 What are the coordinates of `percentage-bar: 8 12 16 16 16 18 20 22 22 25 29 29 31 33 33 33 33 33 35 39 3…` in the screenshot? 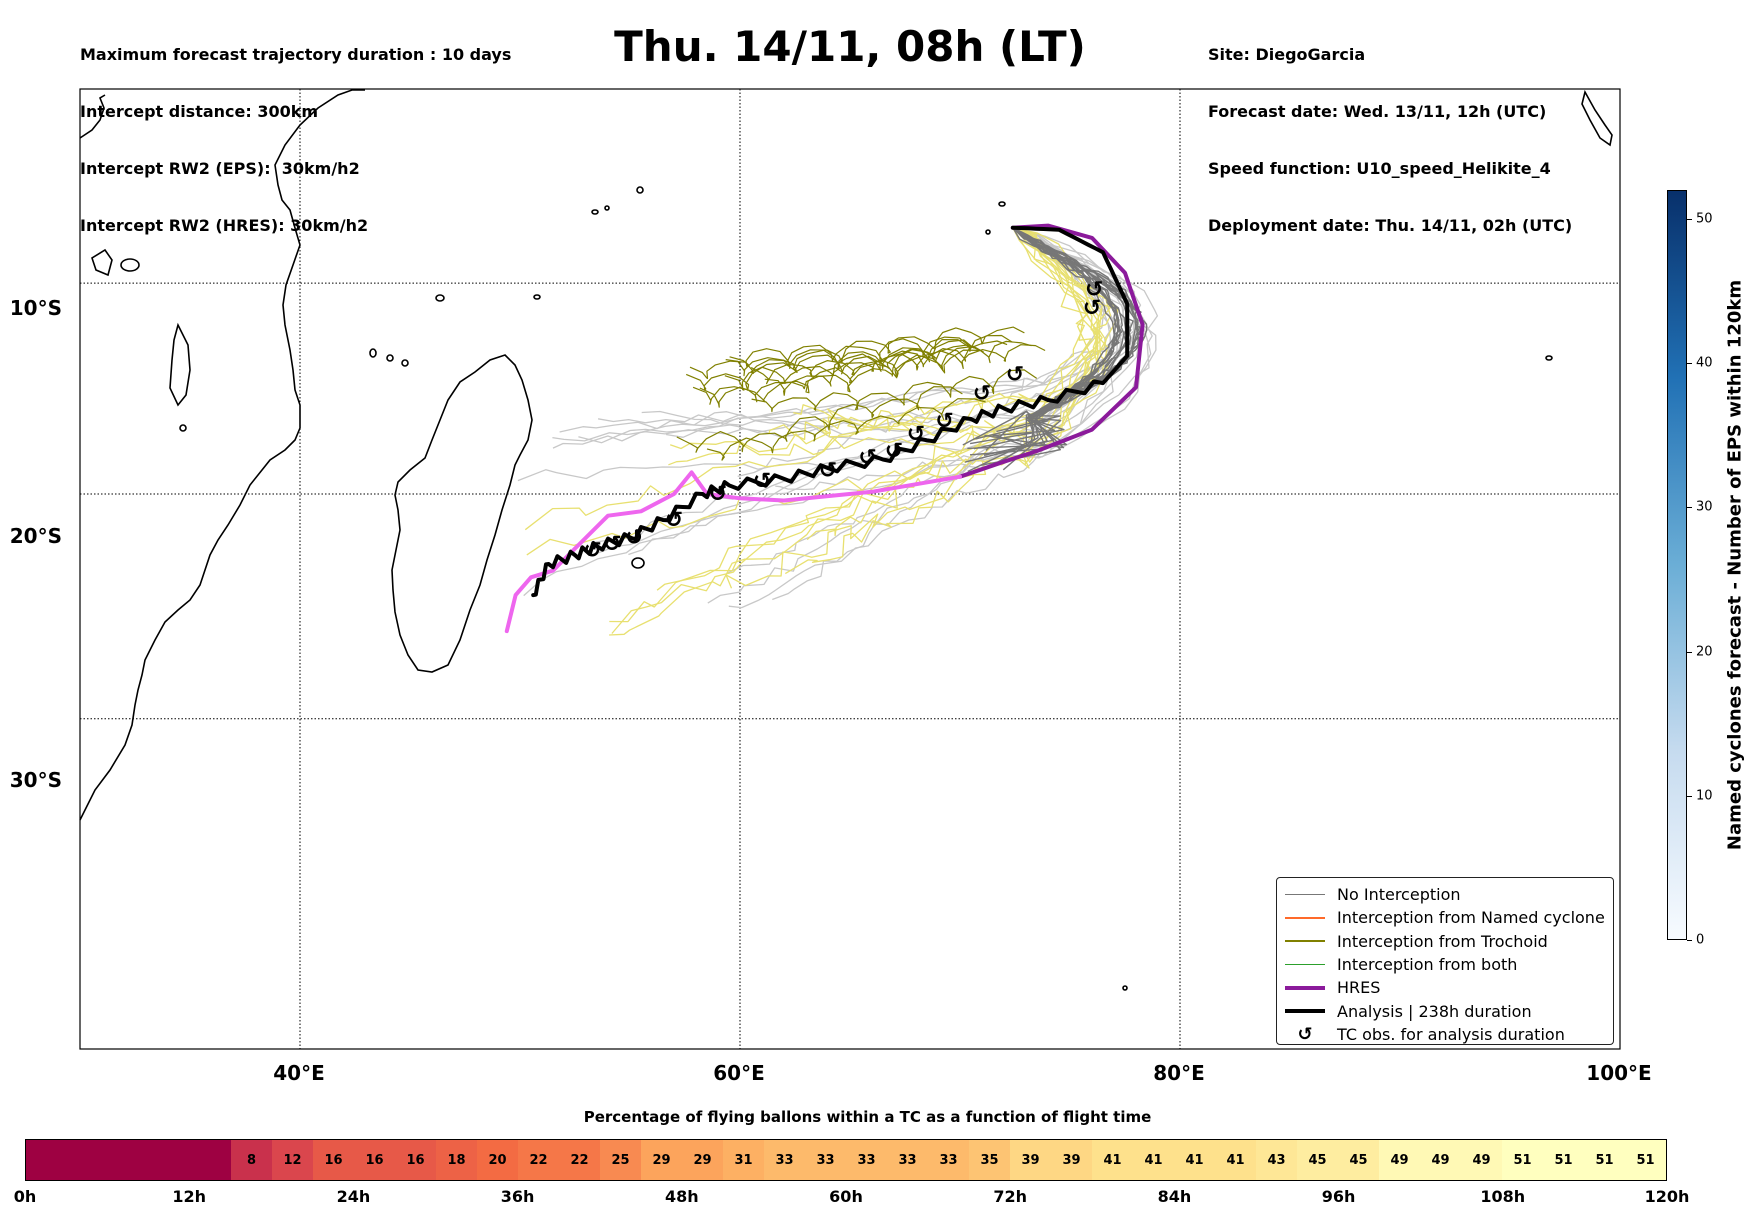 It's located at (846, 1160).